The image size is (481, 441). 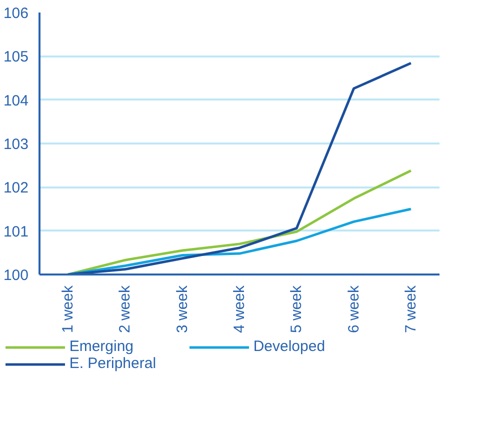 I want to click on x-tick-label: 4 week, so click(x=239, y=309).